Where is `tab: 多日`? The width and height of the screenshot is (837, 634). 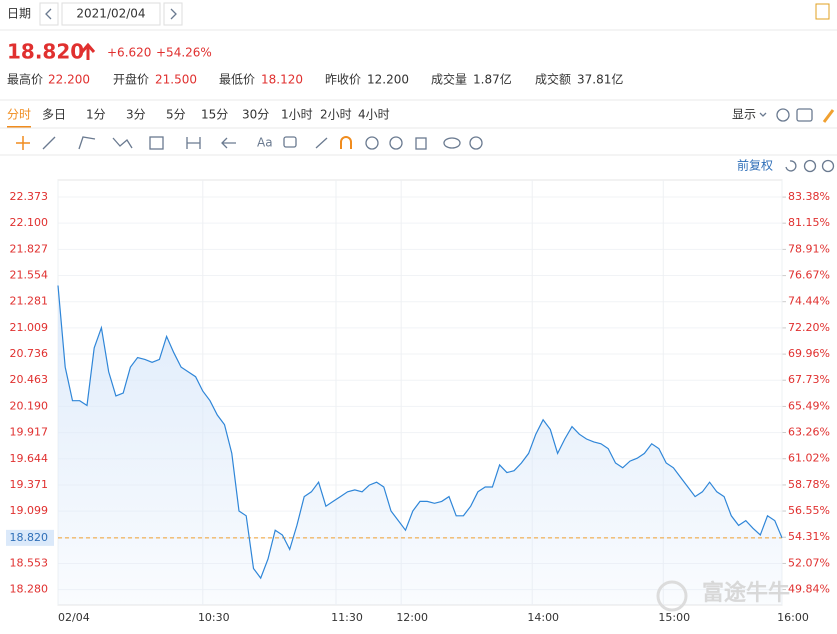
tab: 多日 is located at coordinates (54, 115).